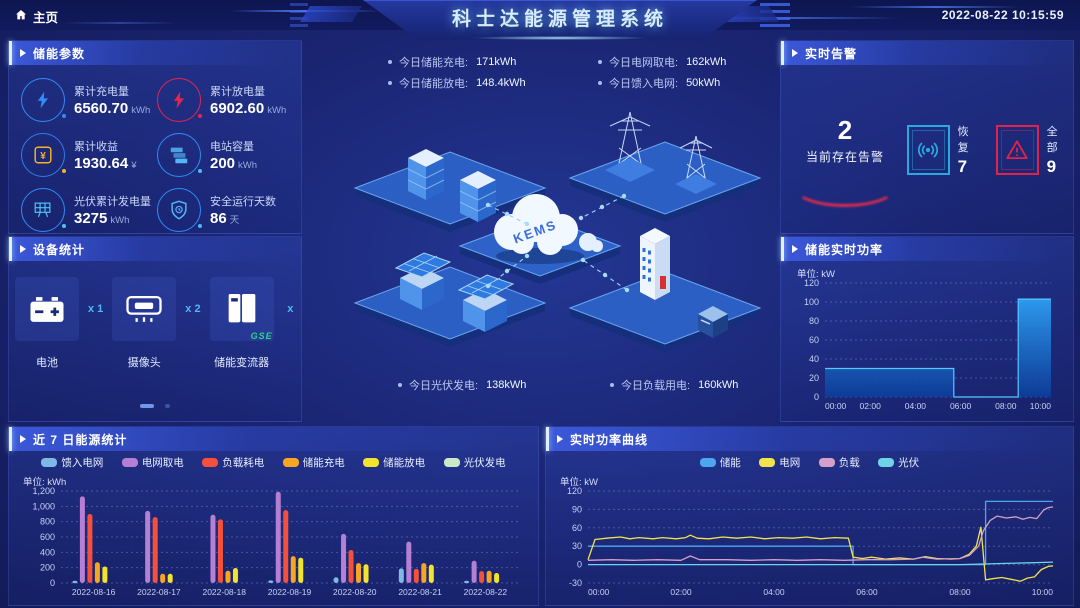 This screenshot has height=608, width=1080. Describe the element at coordinates (928, 150) in the screenshot. I see `signal-icon` at that location.